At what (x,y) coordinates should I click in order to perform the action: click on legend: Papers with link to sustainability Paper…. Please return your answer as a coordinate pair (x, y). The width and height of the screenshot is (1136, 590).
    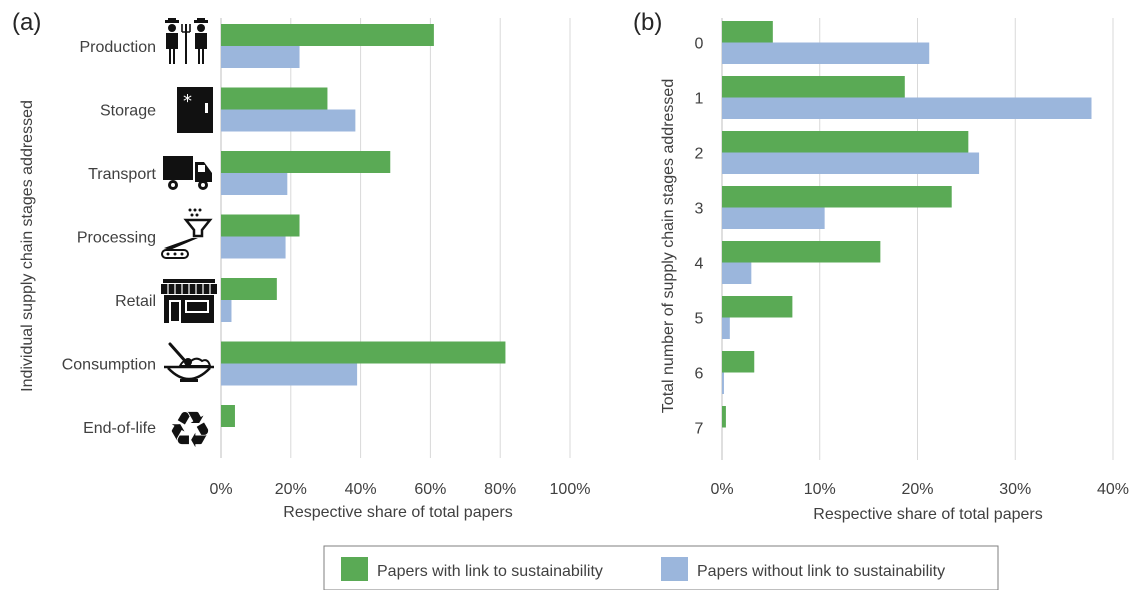
    Looking at the image, I should click on (661, 567).